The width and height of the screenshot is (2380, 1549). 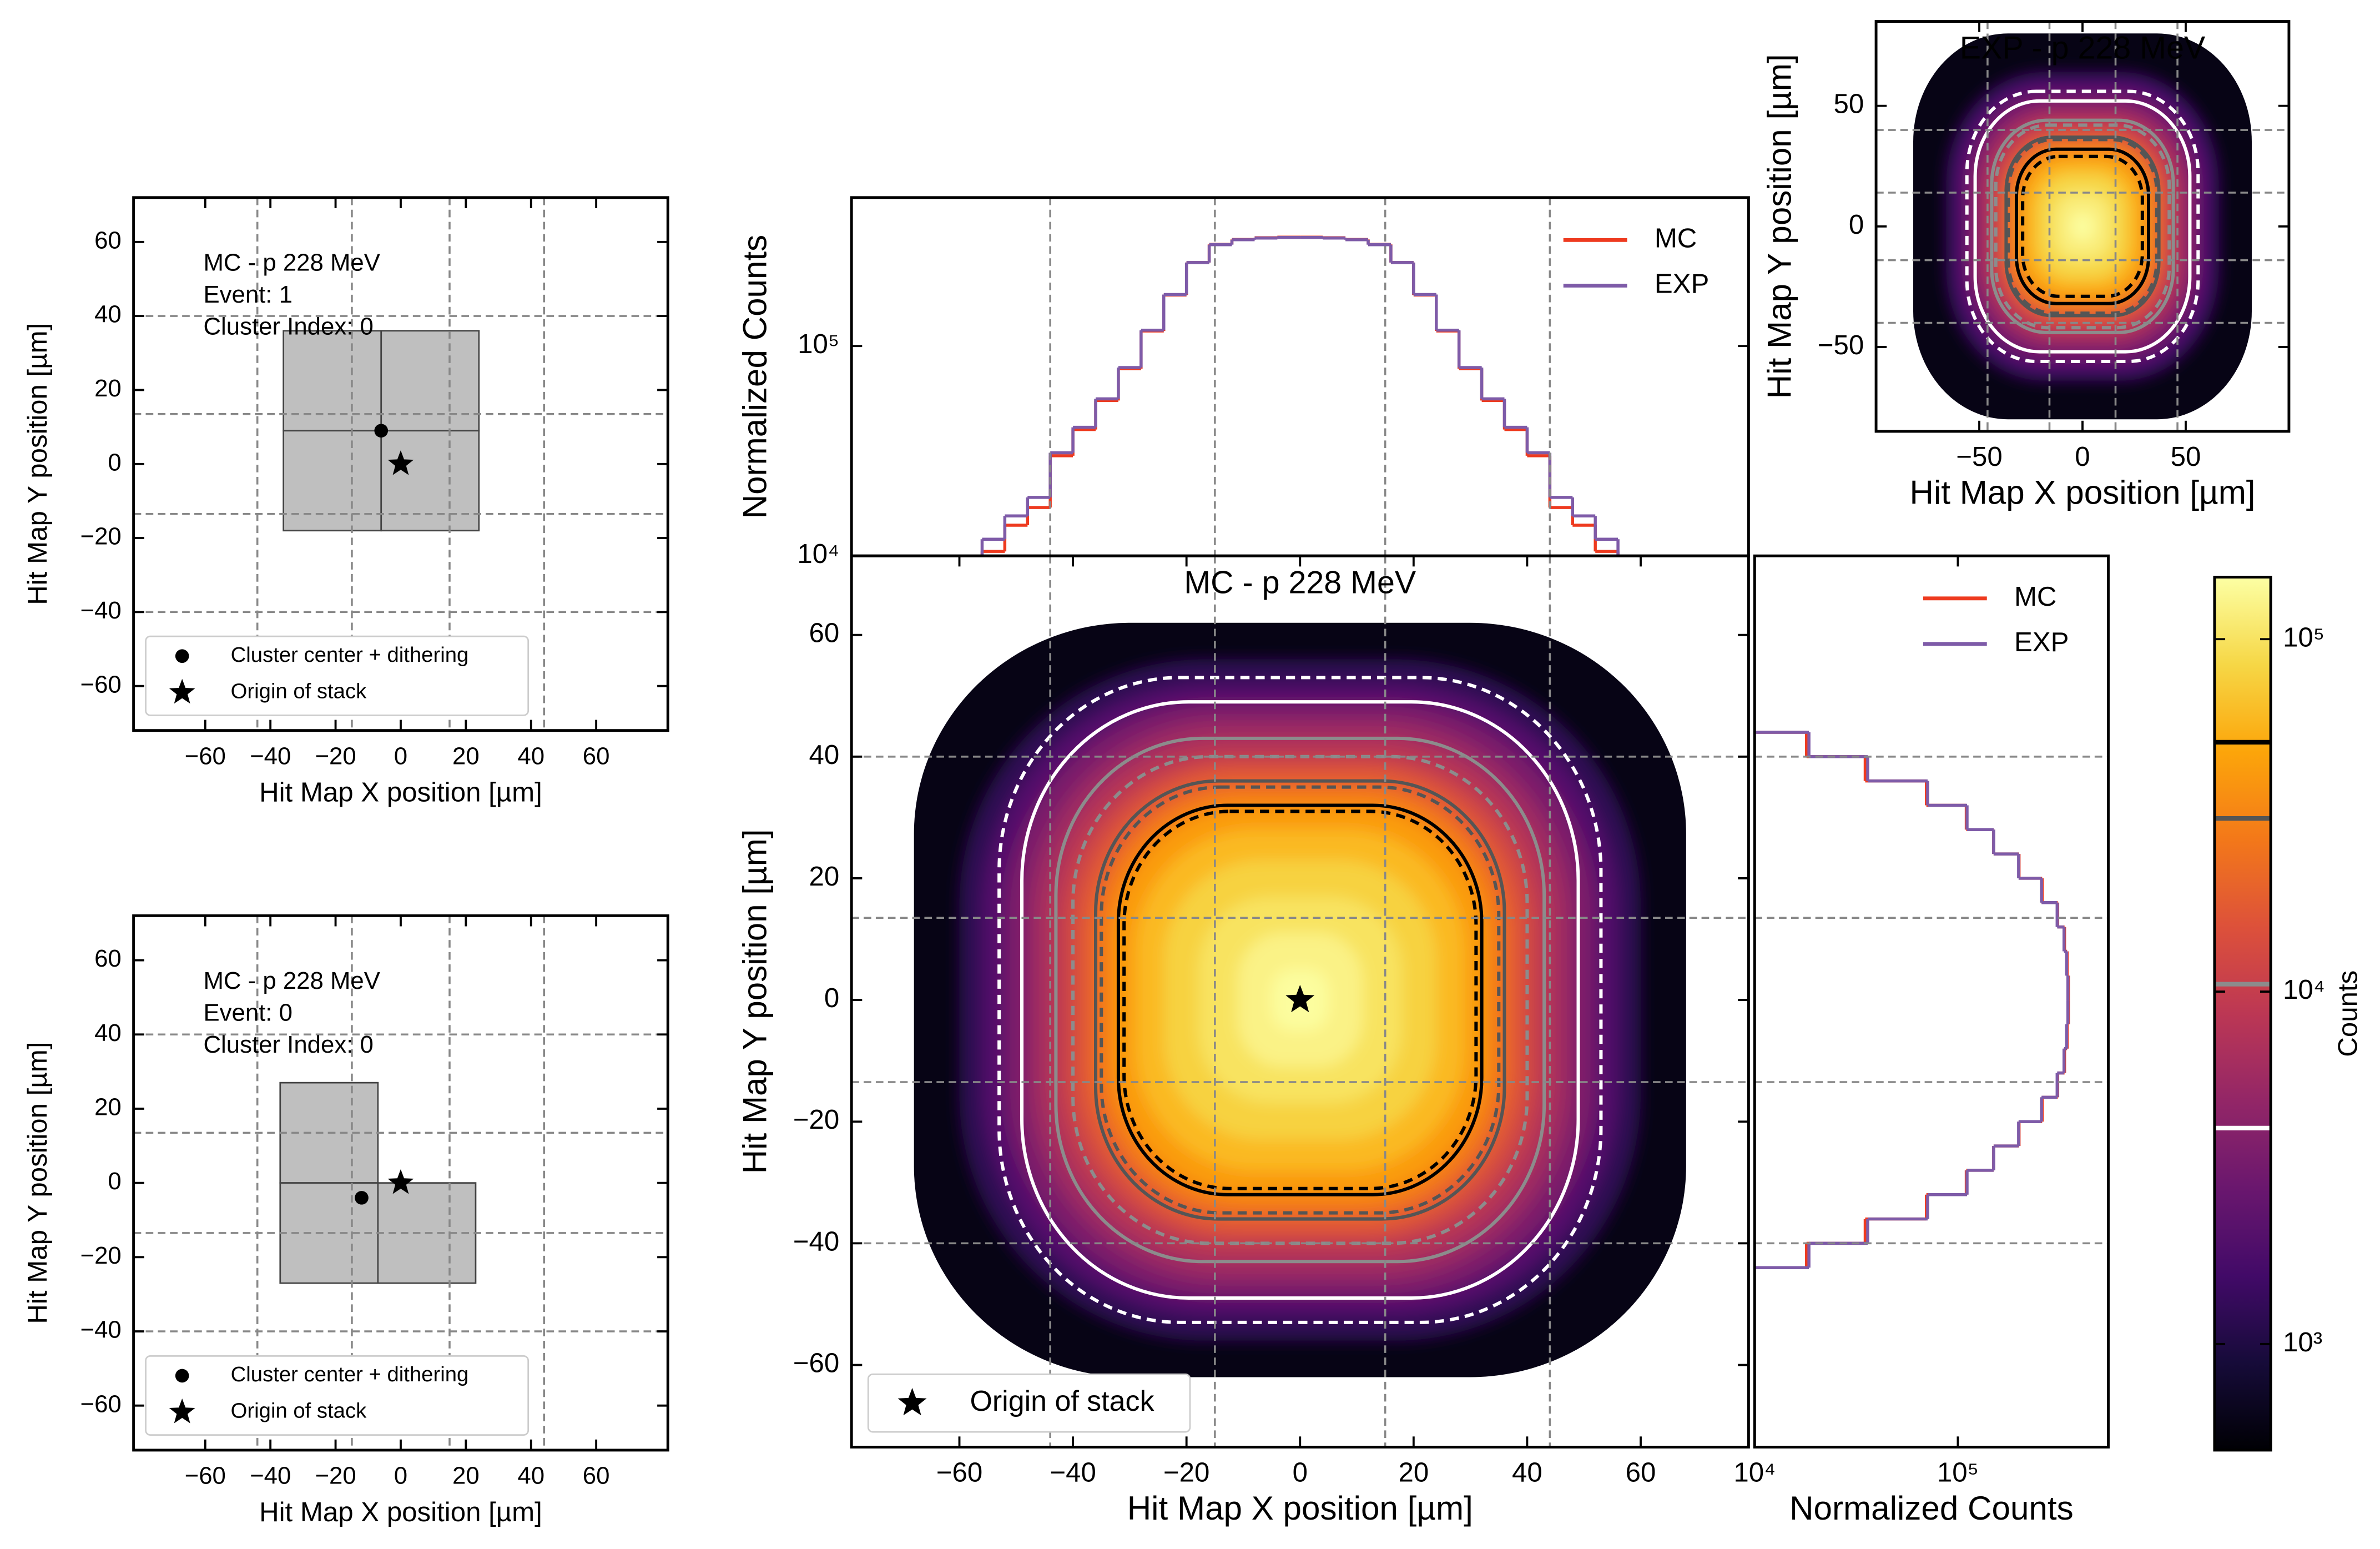 I want to click on colorbar-scale, so click(x=2242, y=1013).